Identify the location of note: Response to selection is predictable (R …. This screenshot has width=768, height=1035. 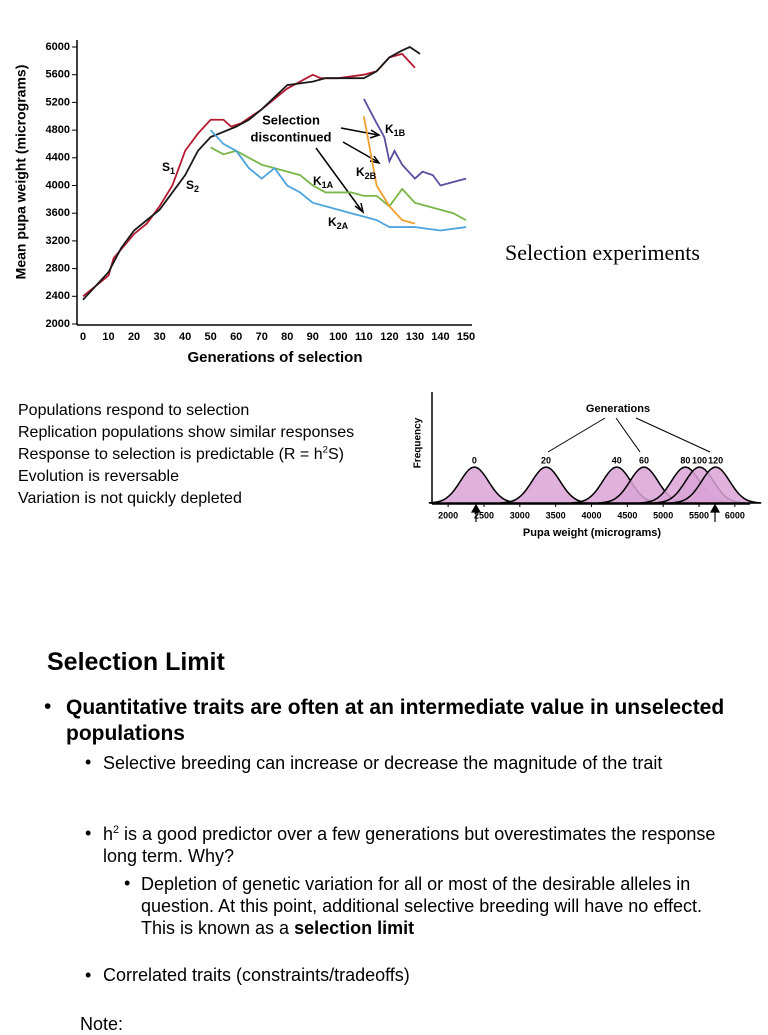
(186, 455).